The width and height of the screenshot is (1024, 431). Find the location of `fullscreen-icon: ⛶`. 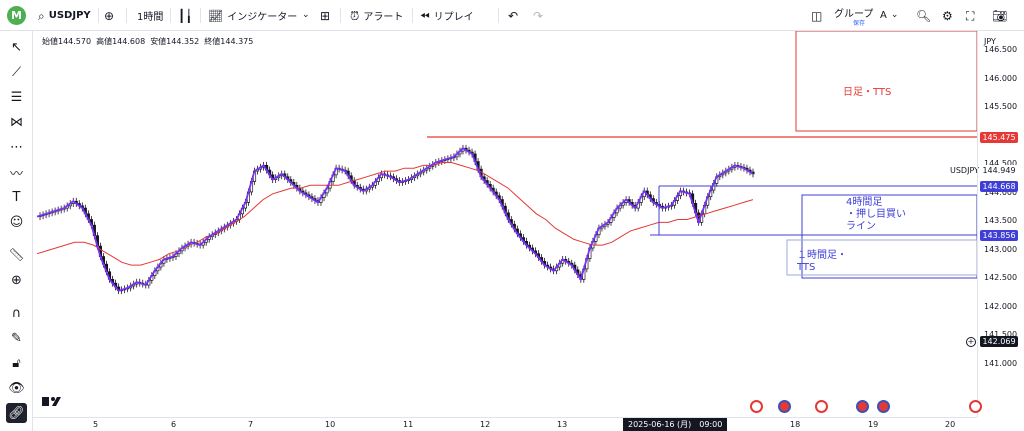

fullscreen-icon: ⛶ is located at coordinates (970, 15).